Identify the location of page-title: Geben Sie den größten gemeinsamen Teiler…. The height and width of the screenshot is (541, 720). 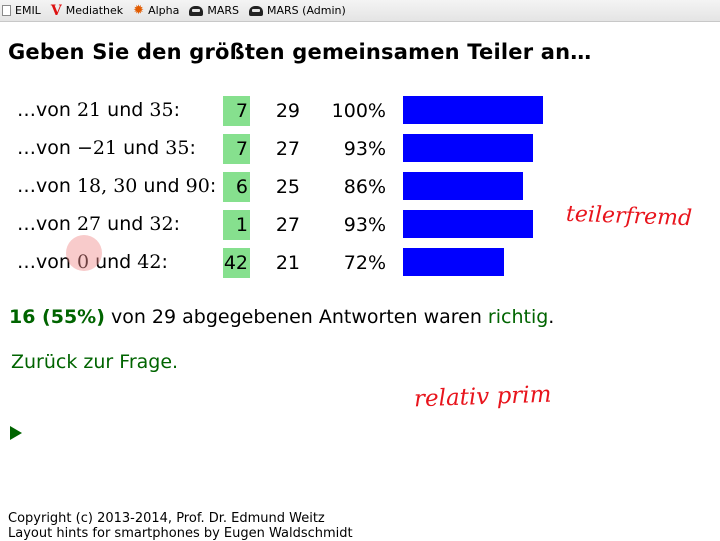
(300, 52).